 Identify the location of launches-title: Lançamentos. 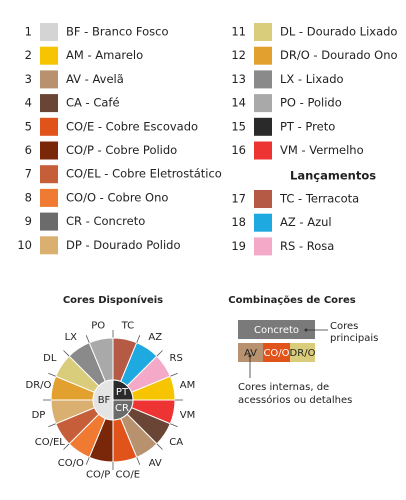
(333, 176).